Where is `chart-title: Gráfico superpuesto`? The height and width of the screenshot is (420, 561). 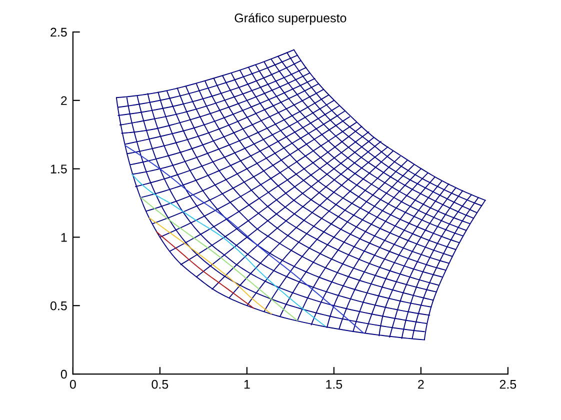 chart-title: Gráfico superpuesto is located at coordinates (290, 19).